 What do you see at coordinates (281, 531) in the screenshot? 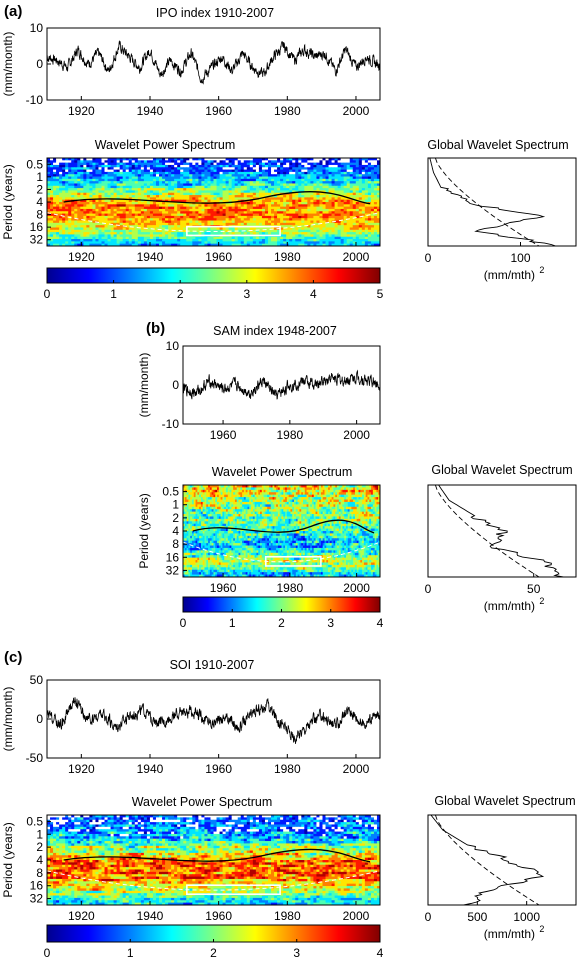
I see `wps-cells` at bounding box center [281, 531].